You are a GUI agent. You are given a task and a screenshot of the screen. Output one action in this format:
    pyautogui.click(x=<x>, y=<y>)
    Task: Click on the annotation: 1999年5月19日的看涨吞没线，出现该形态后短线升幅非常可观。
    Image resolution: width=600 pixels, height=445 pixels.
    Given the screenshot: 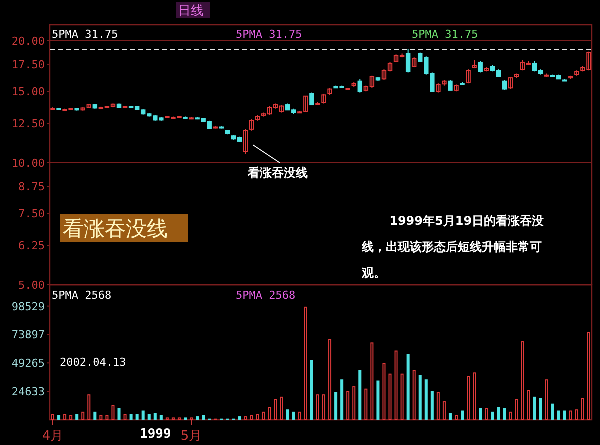 What is the action you would take?
    pyautogui.click(x=454, y=247)
    